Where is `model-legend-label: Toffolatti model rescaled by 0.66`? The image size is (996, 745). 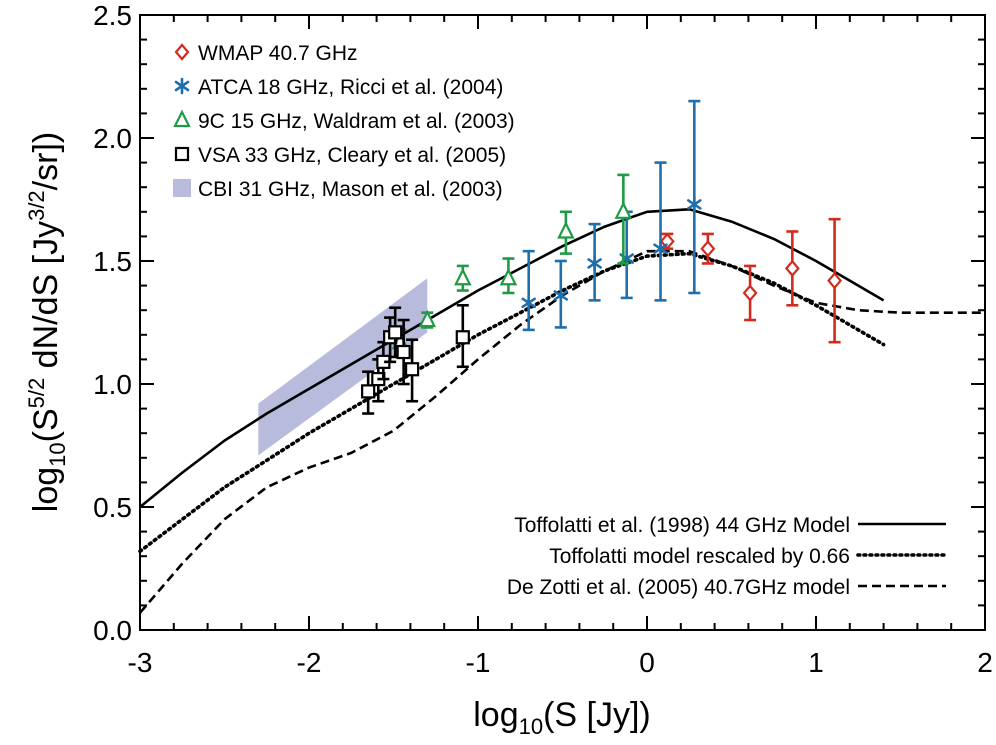
model-legend-label: Toffolatti model rescaled by 0.66 is located at coordinates (699, 556).